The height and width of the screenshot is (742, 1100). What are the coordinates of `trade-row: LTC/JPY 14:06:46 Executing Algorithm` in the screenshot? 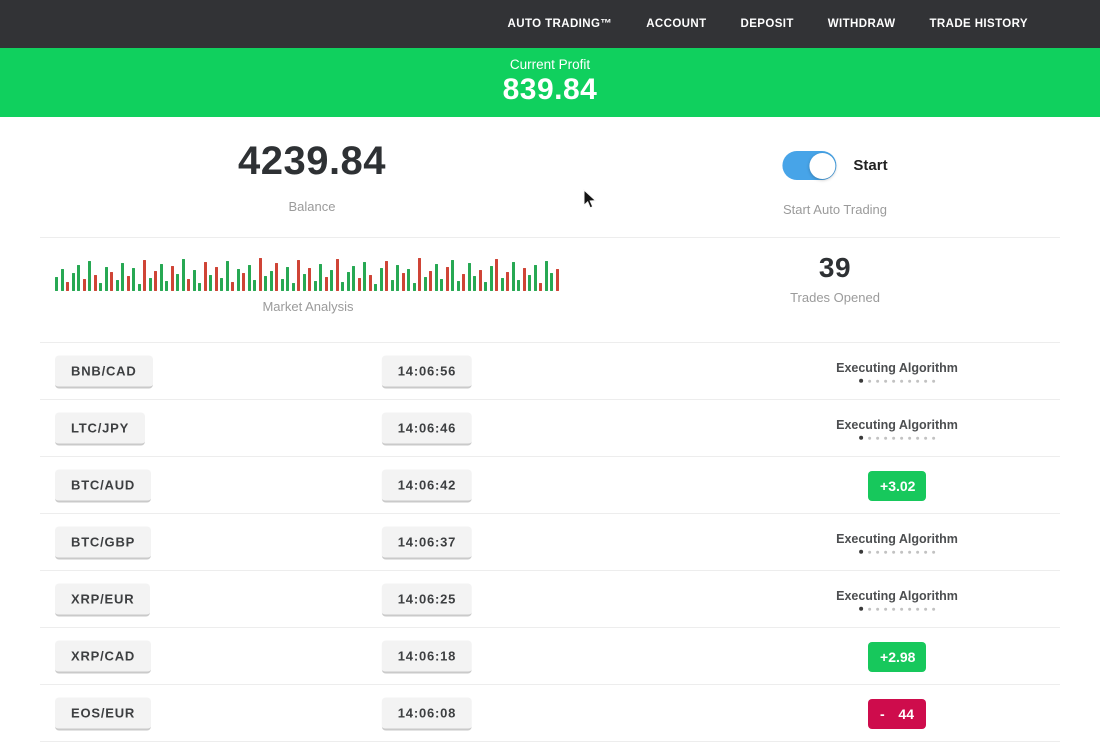 It's located at (550, 428).